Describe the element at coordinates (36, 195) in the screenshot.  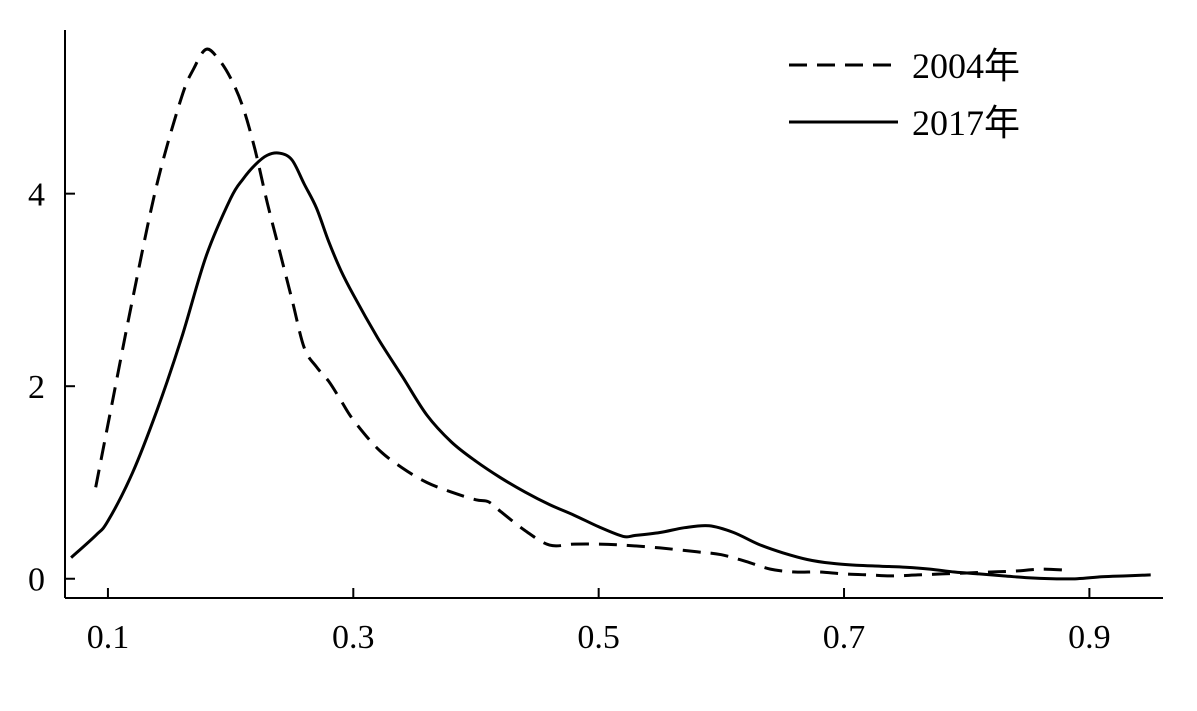
I see `y-tick-label: 4` at that location.